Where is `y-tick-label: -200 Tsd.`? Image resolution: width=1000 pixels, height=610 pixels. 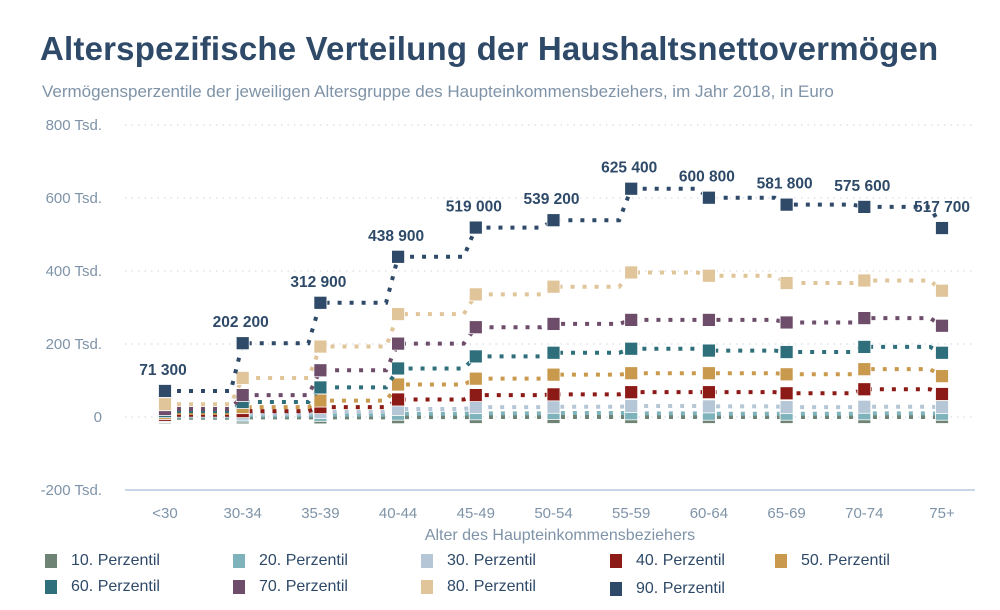
y-tick-label: -200 Tsd. is located at coordinates (71, 490).